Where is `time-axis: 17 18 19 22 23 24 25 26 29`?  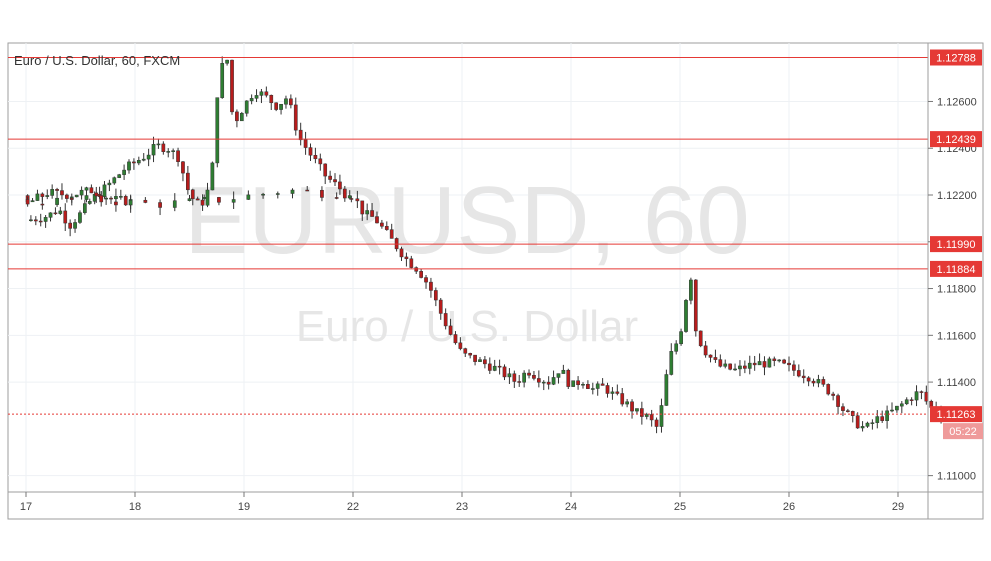 time-axis: 17 18 19 22 23 24 25 26 29 is located at coordinates (462, 502).